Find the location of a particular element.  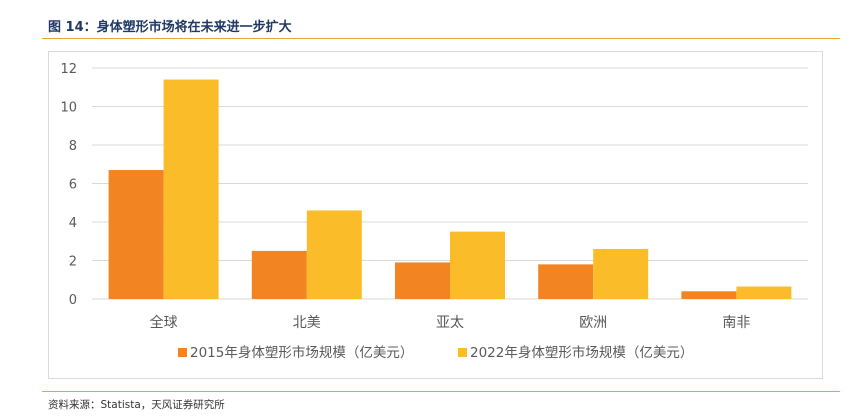

legend-label: 2022年身体塑形市场规模（亿美元） is located at coordinates (581, 352).